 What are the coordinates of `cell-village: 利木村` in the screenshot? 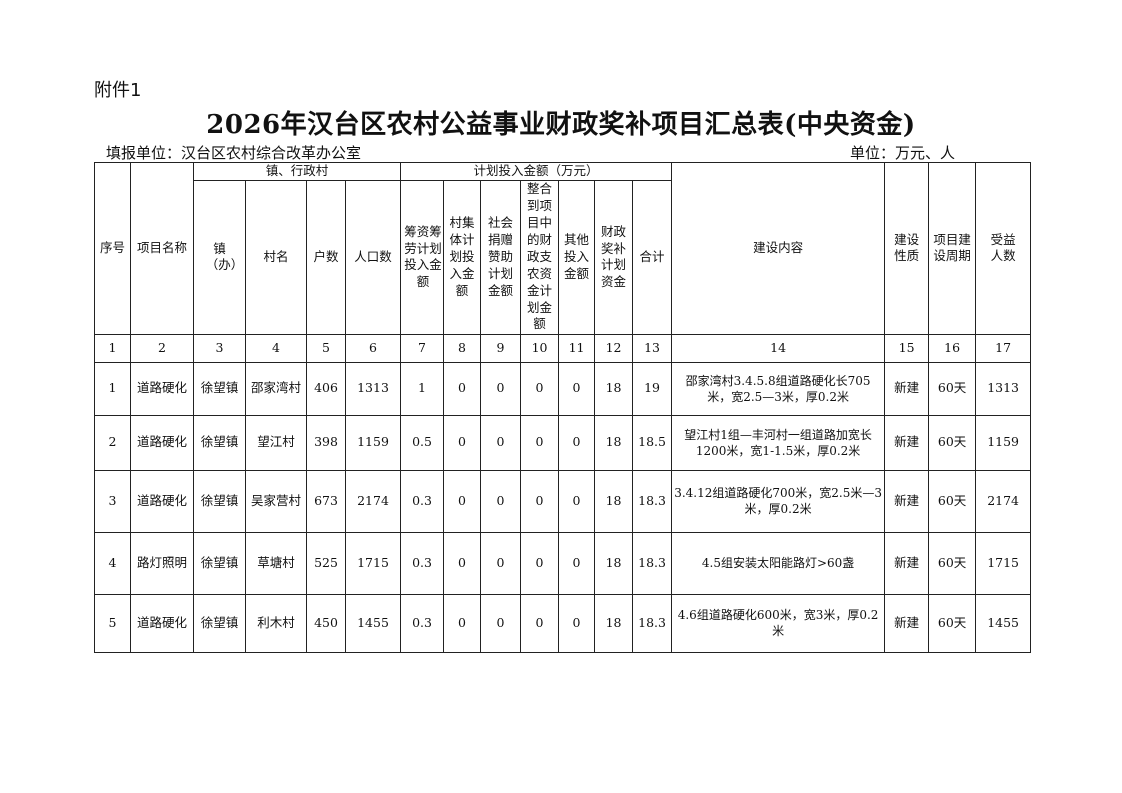 It's located at (276, 623).